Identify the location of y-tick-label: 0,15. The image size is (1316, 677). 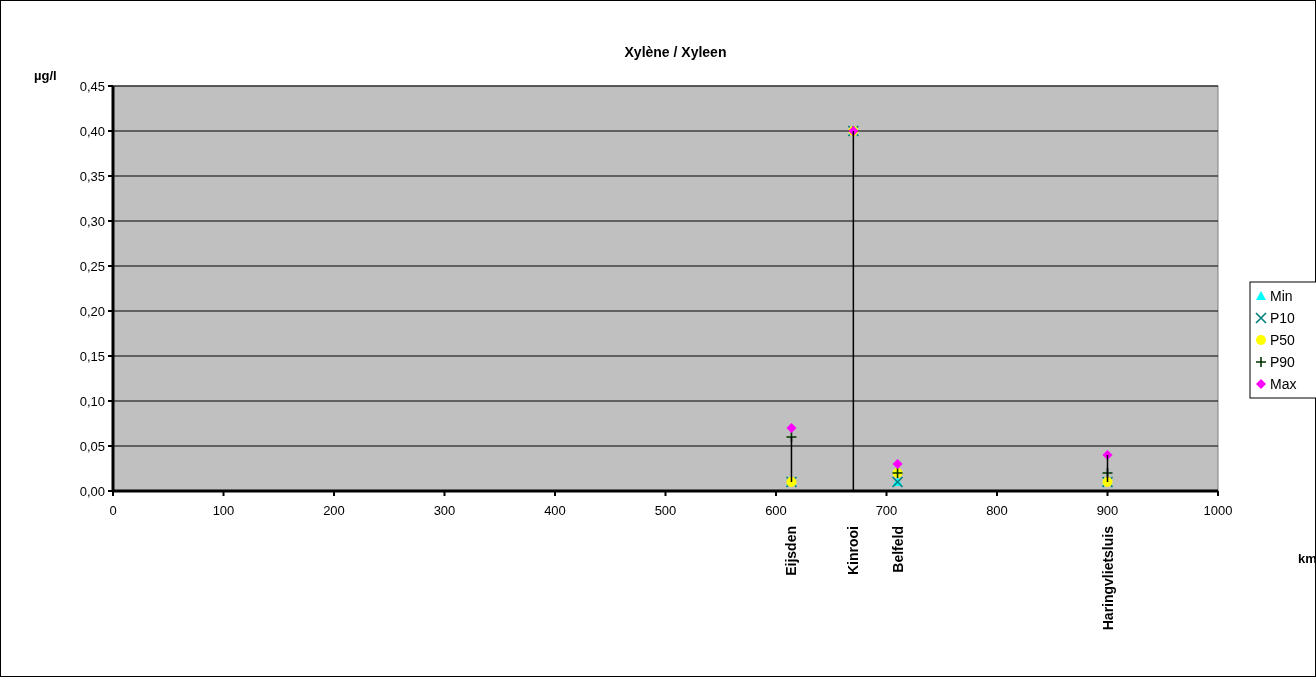
(92, 356).